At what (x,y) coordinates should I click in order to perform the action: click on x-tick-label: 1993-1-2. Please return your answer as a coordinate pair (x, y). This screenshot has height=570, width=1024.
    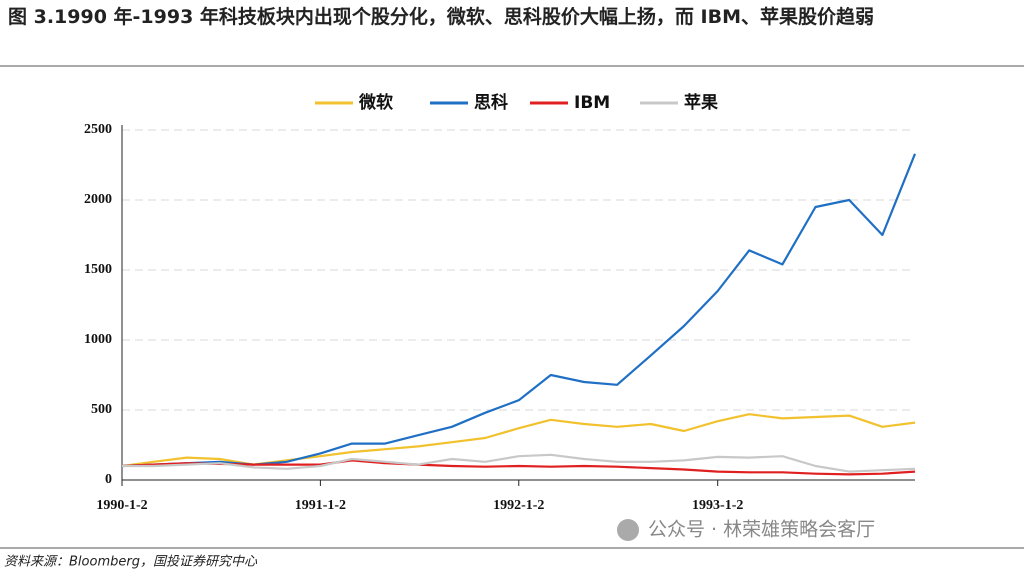
    Looking at the image, I should click on (717, 505).